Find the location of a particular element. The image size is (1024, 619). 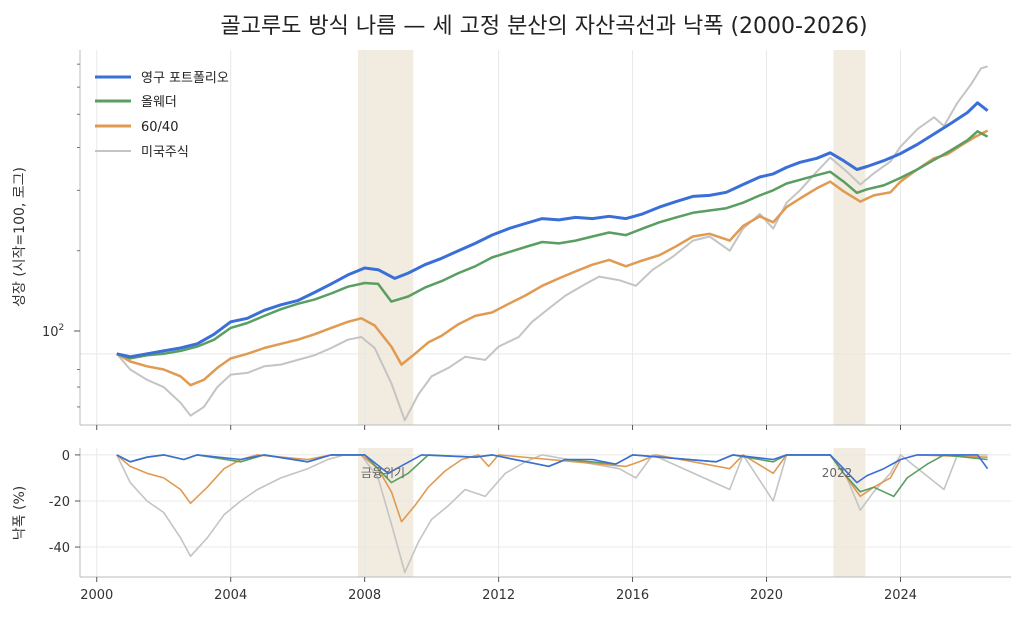

top-y-minor-ticks is located at coordinates (78, 235).